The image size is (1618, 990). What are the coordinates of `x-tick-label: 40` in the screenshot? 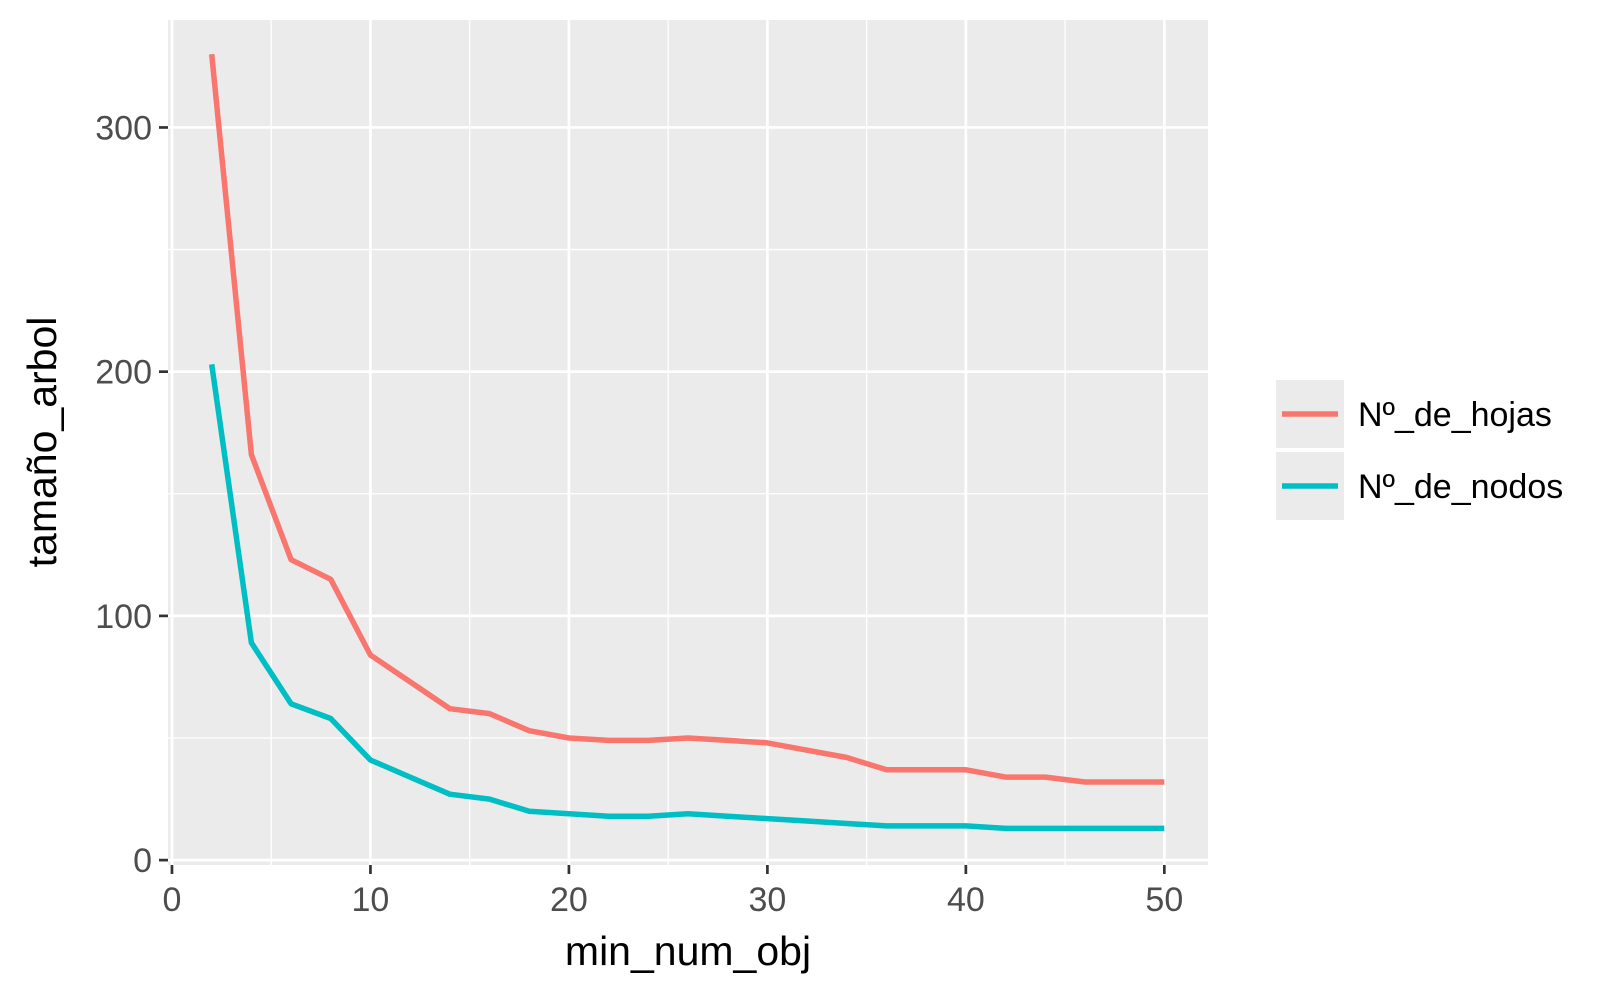 It's located at (966, 900).